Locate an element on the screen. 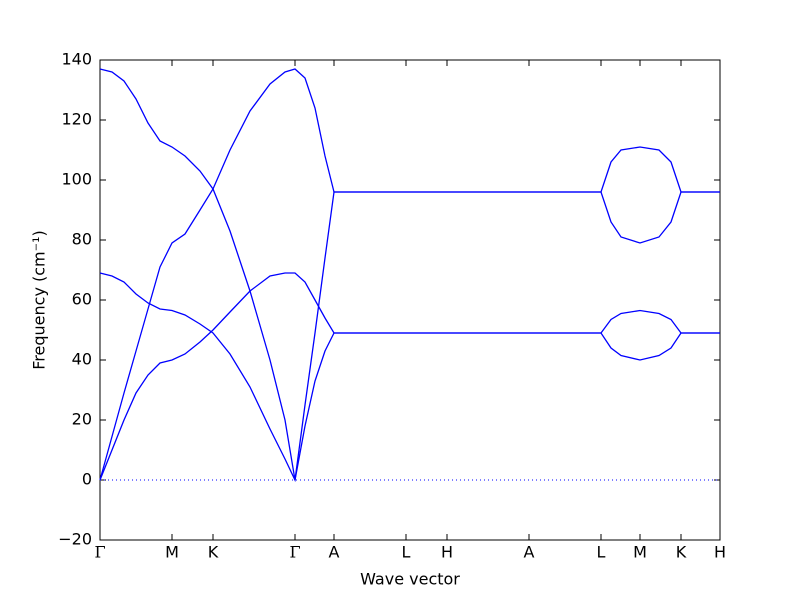 This screenshot has height=604, width=800. y-tick-label: 60 is located at coordinates (82, 299).